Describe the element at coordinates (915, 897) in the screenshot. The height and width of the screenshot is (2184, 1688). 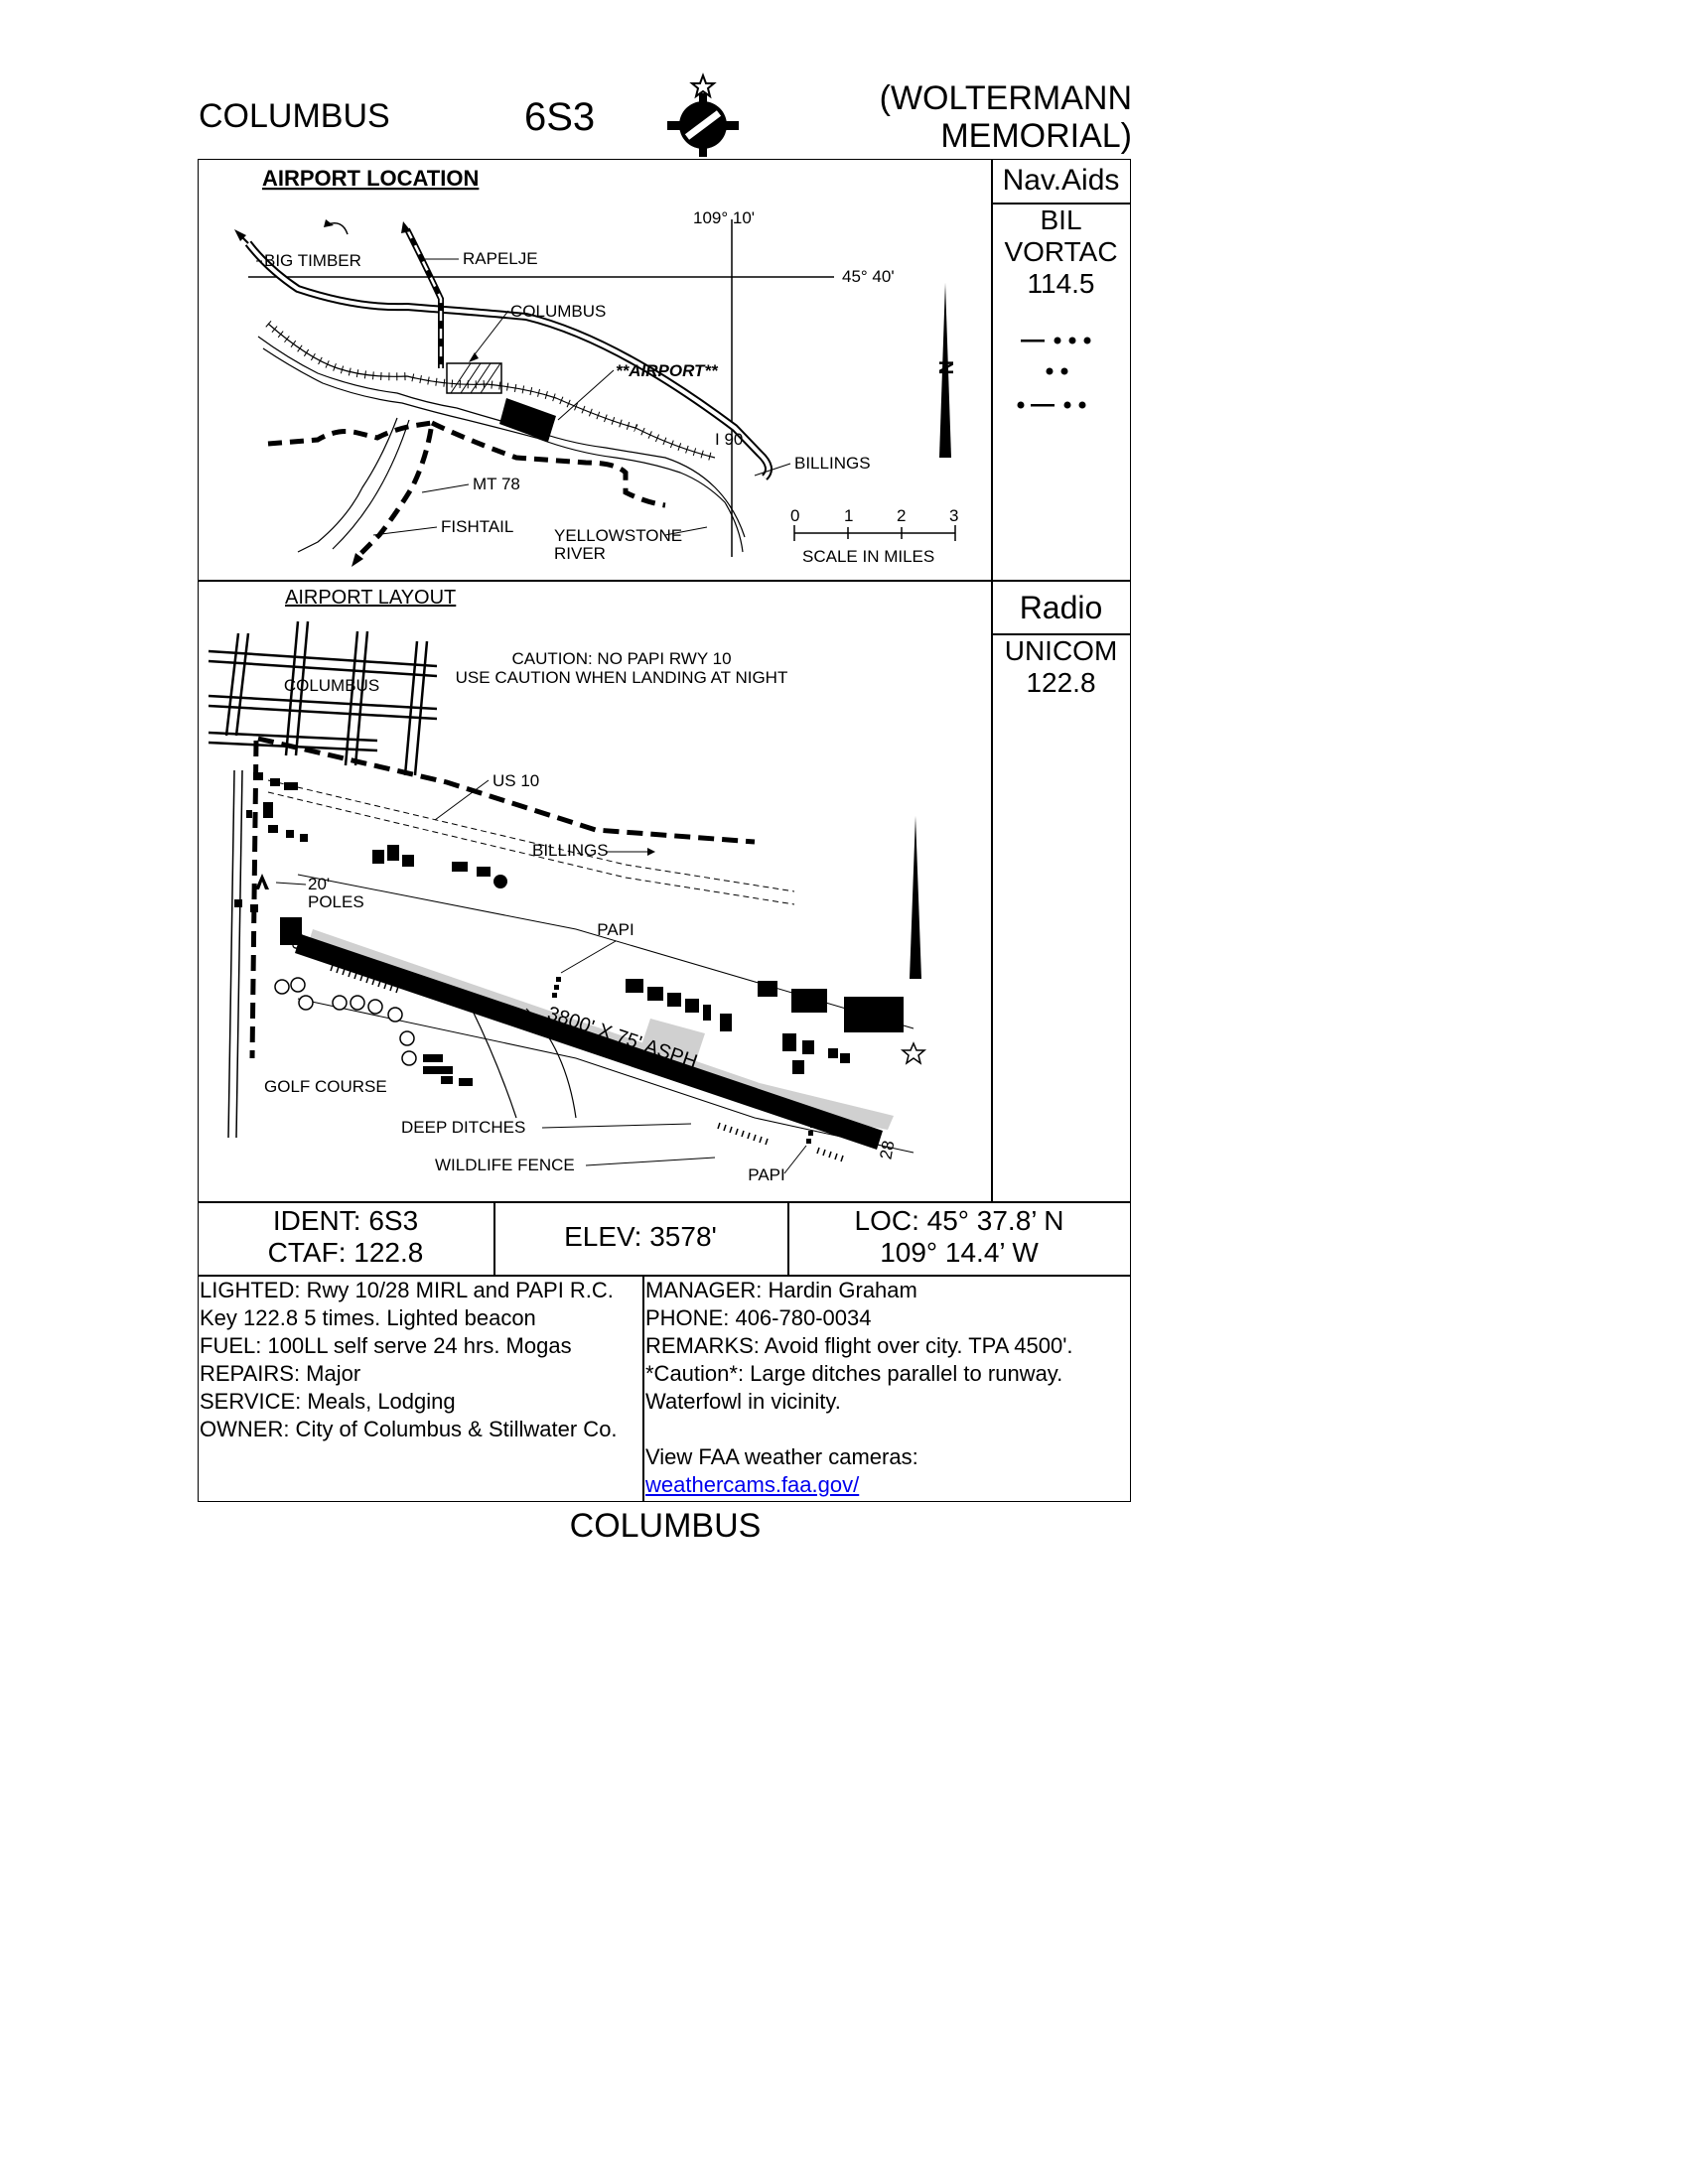
I see `layout-north-arrow-icon` at that location.